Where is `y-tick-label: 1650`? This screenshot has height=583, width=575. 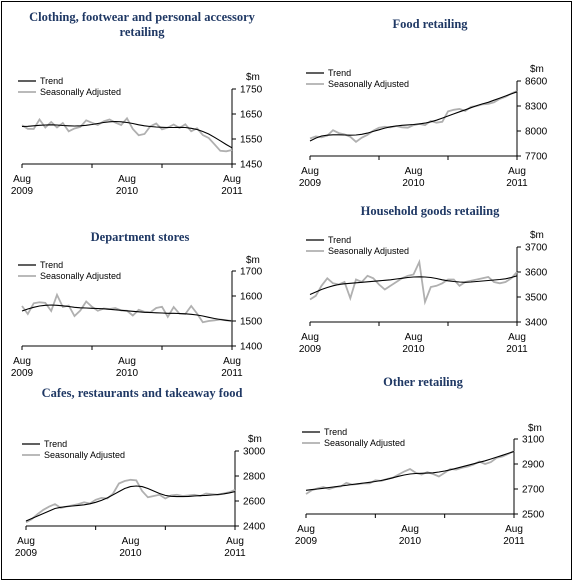
y-tick-label: 1650 is located at coordinates (251, 115).